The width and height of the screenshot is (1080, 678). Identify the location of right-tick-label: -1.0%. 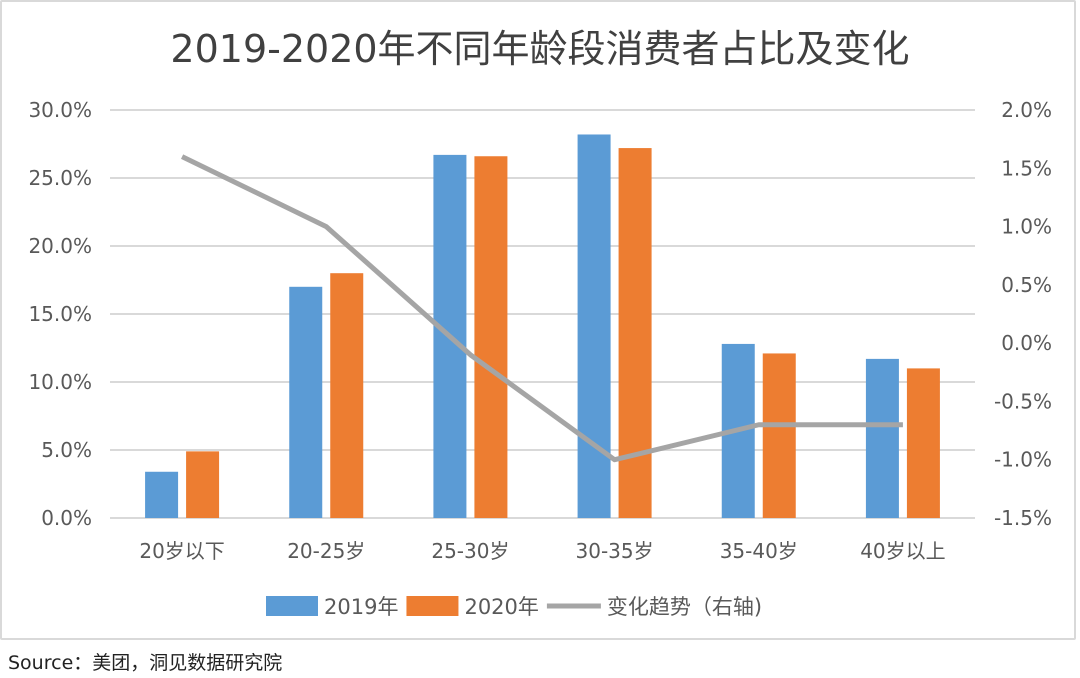
(1023, 460).